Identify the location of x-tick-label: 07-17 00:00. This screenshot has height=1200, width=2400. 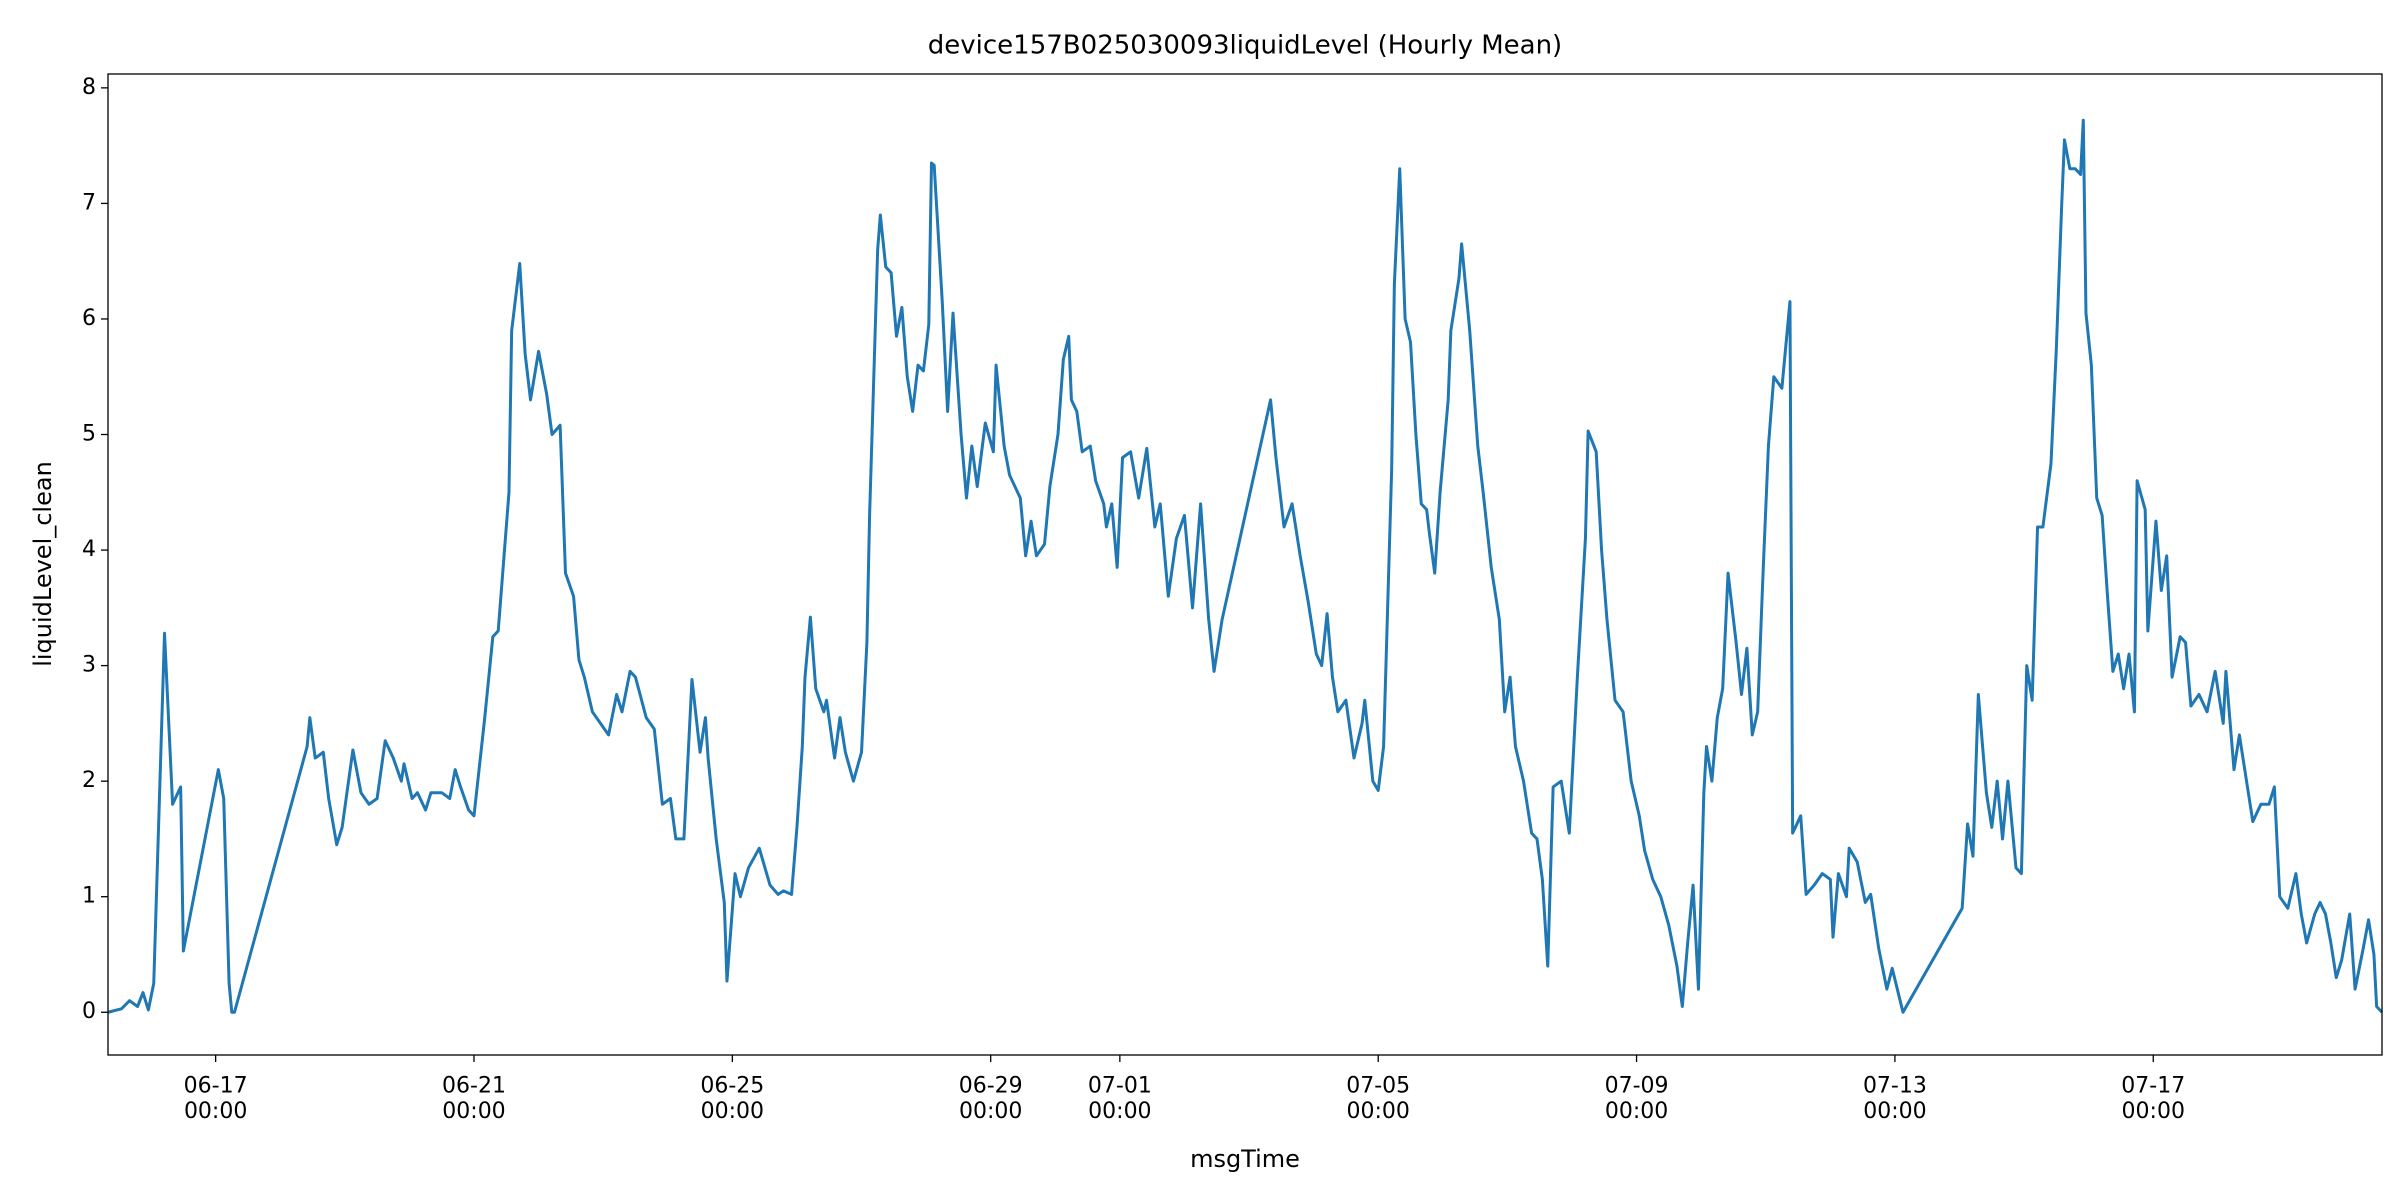
(2153, 1099).